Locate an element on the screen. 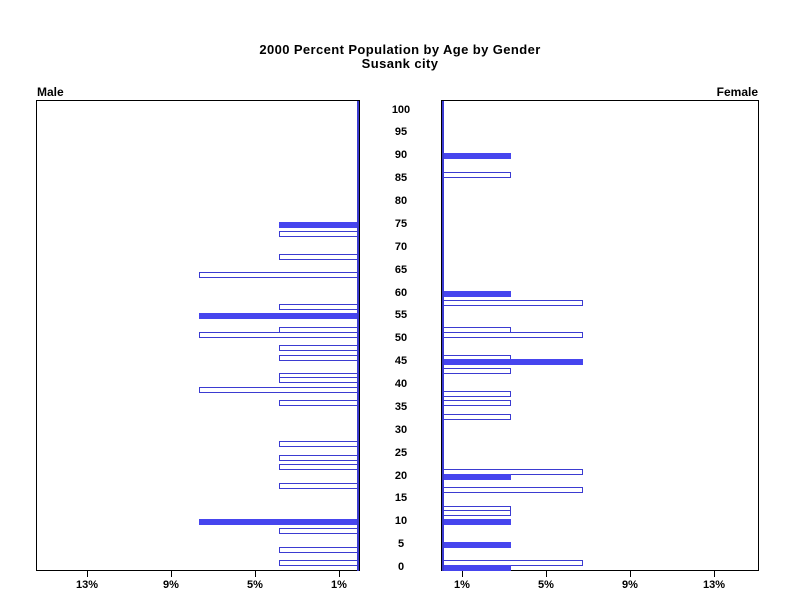 The width and height of the screenshot is (800, 600). age-tick-label: 30 is located at coordinates (401, 429).